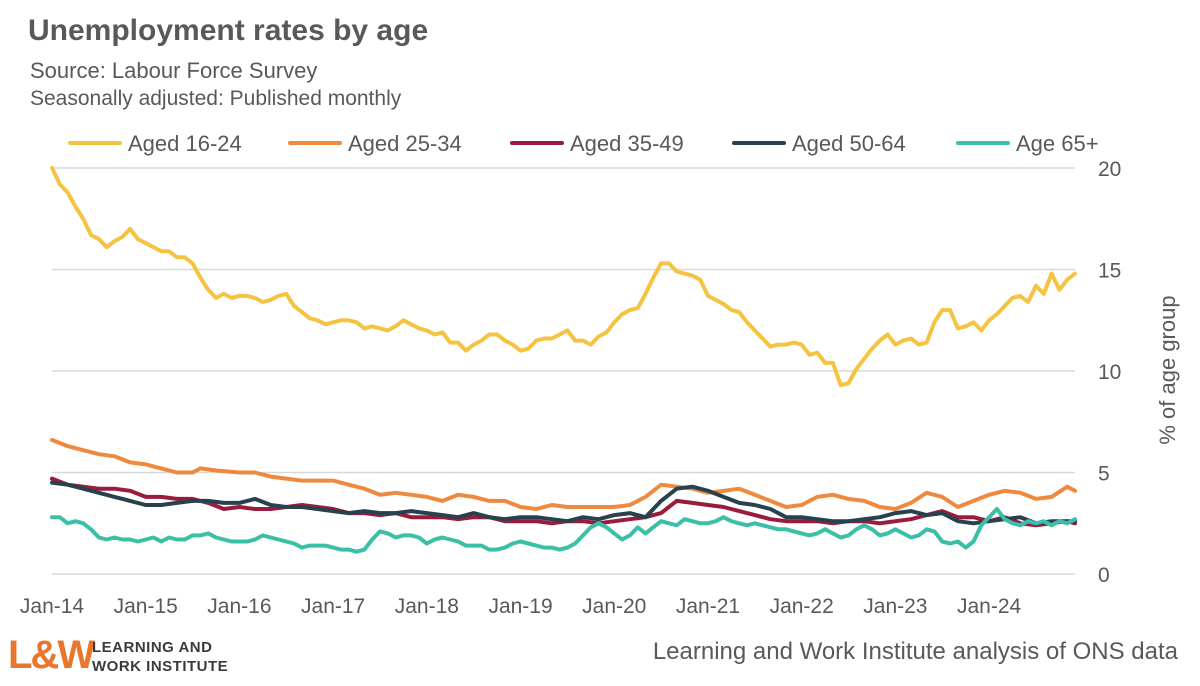  I want to click on series-line-age-65-, so click(563, 530).